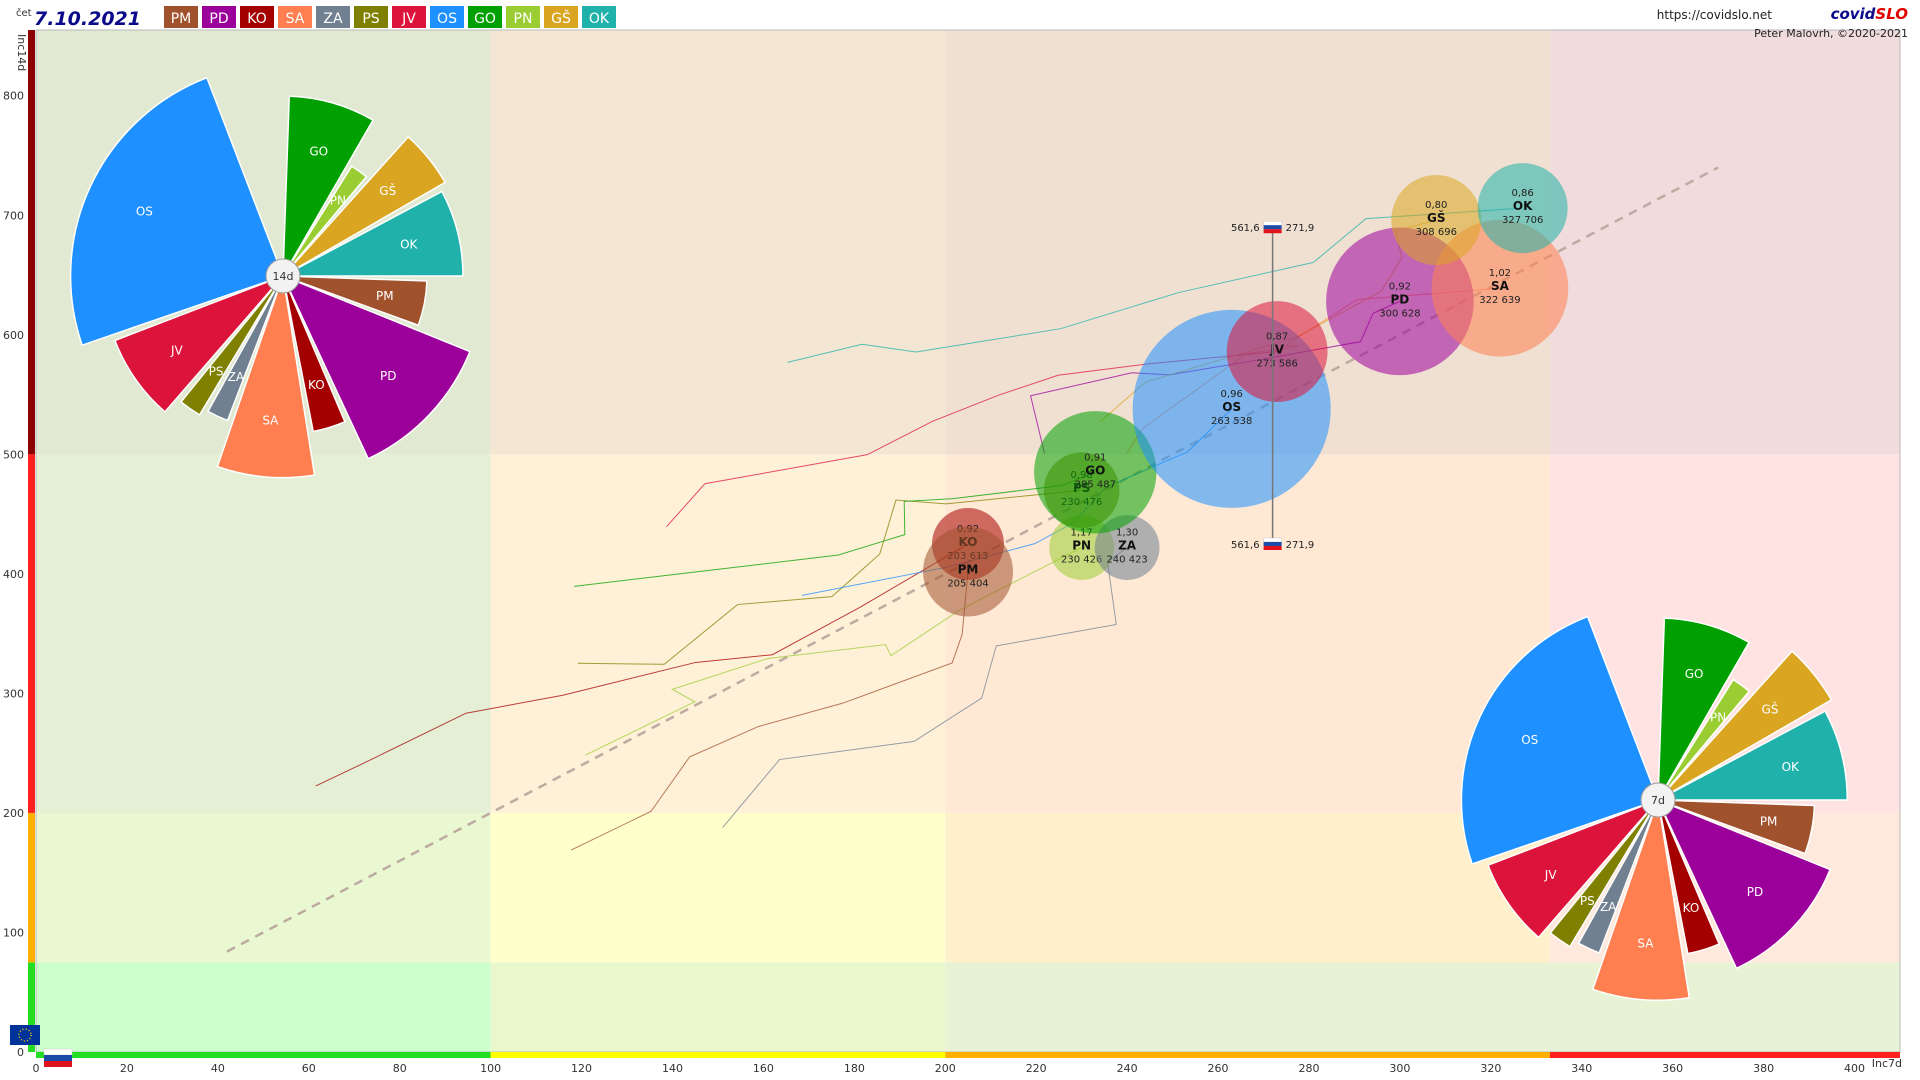  I want to click on legend-label-KO: KO, so click(256, 19).